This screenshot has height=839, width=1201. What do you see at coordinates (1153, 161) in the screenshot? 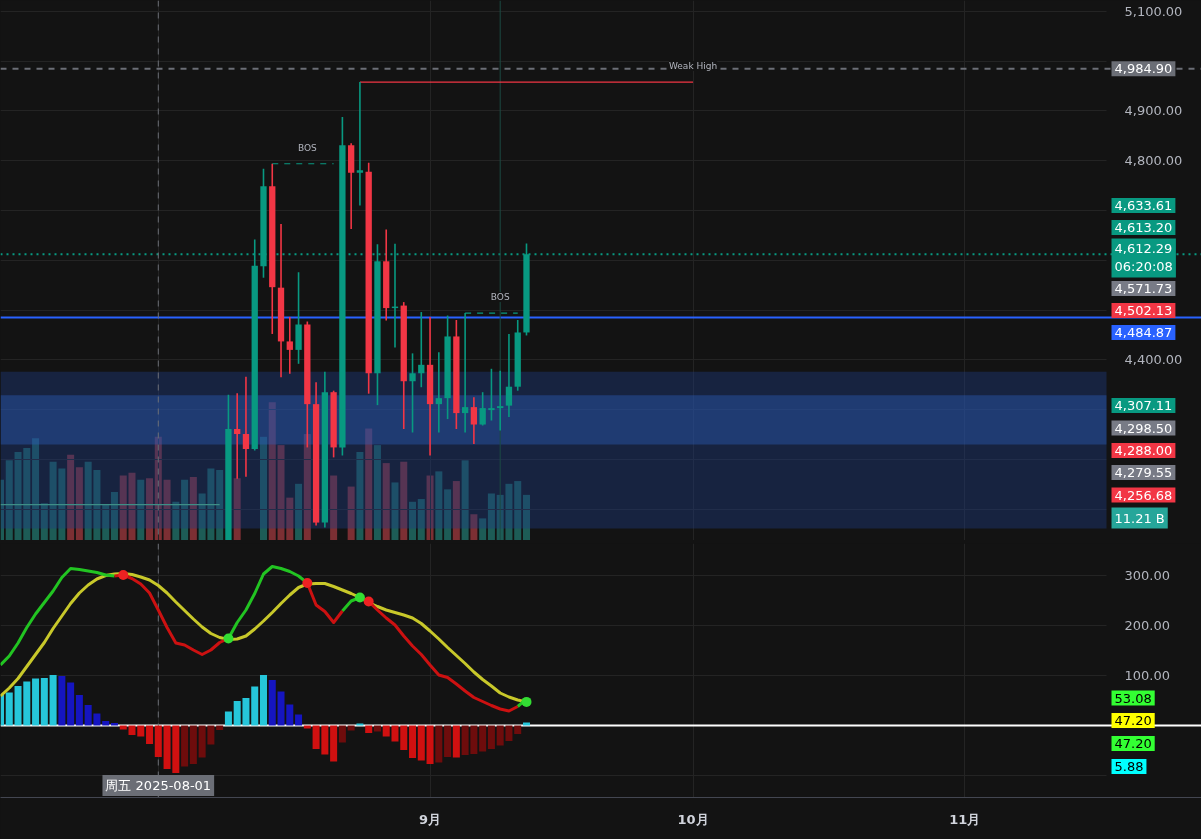
I see `y-tick-label: 4,800.00` at bounding box center [1153, 161].